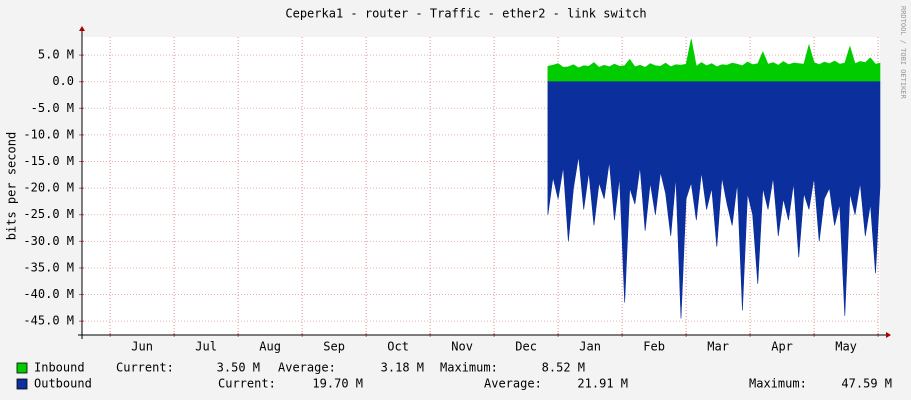 This screenshot has height=400, width=911. Describe the element at coordinates (48, 214) in the screenshot. I see `y-tick-label: -25.0 M` at that location.